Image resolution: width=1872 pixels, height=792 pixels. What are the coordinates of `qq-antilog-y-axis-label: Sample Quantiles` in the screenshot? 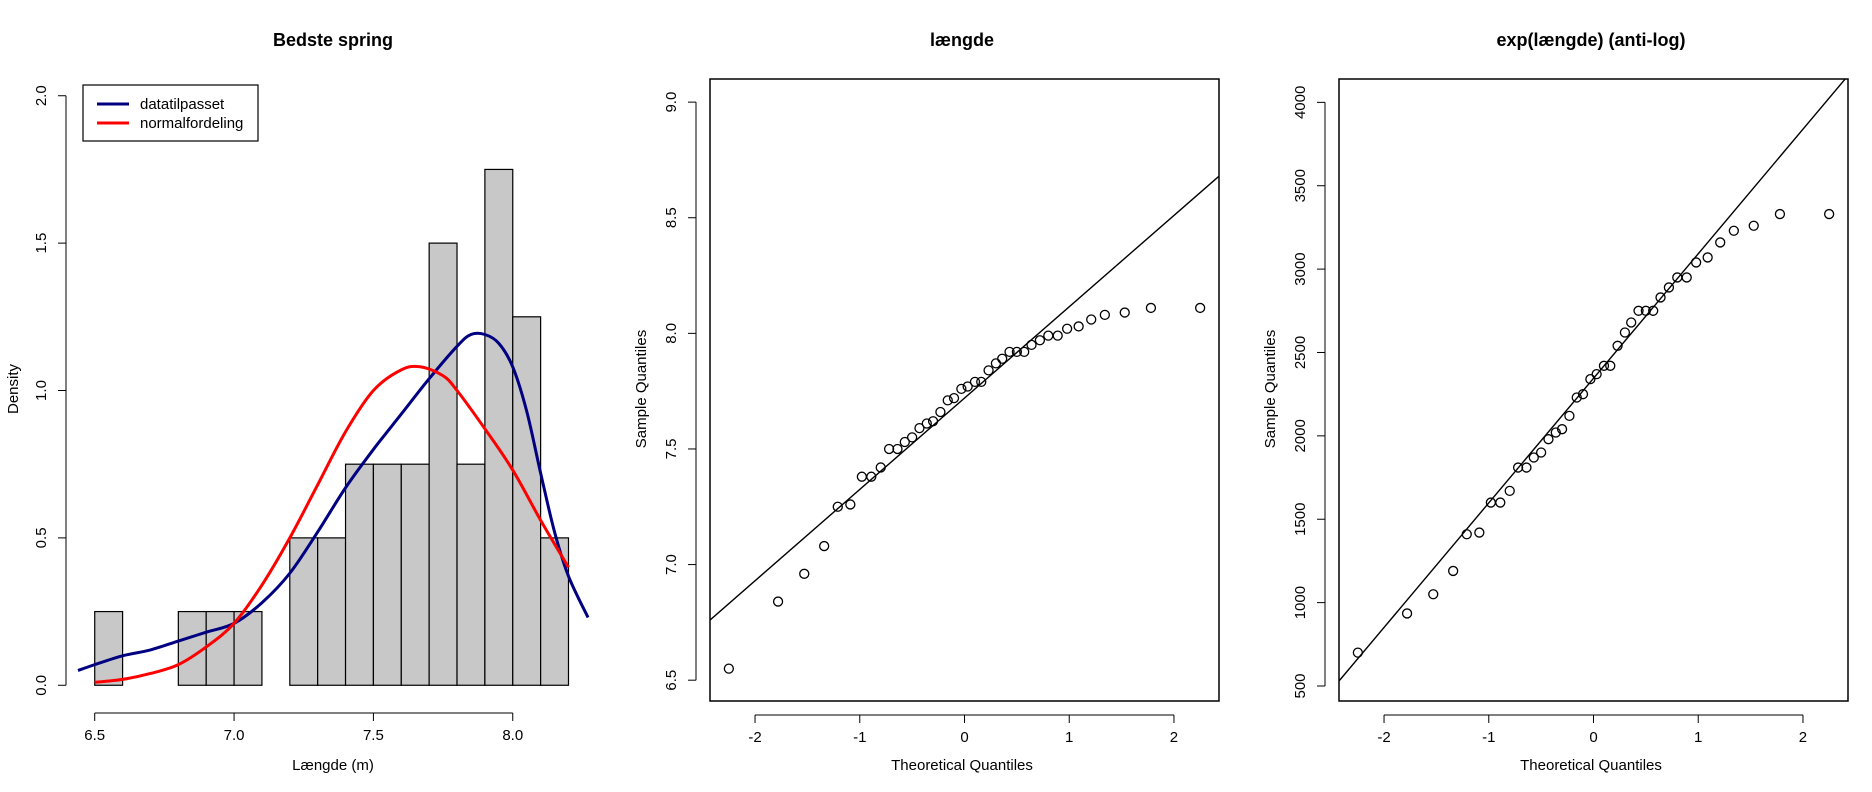 It's located at (1270, 389).